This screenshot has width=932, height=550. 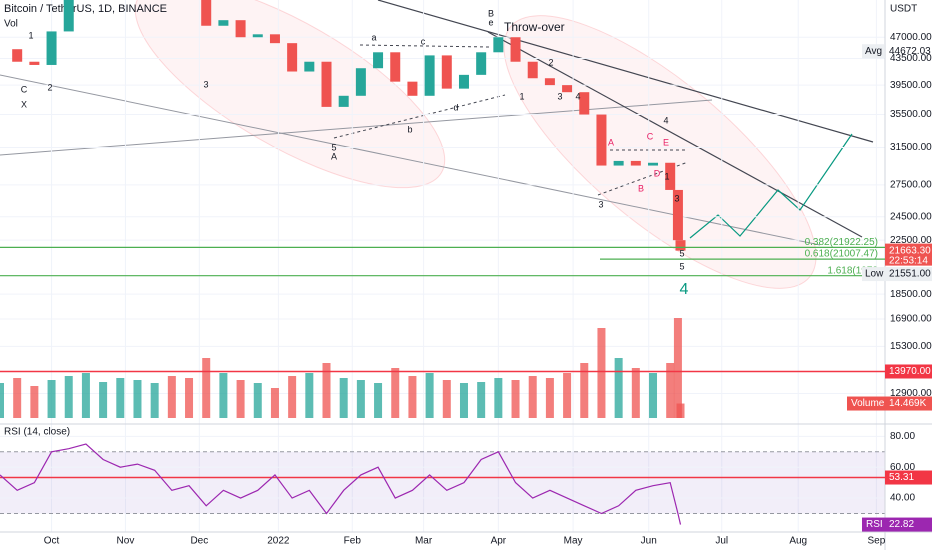 I want to click on wave-label: X, so click(x=24, y=104).